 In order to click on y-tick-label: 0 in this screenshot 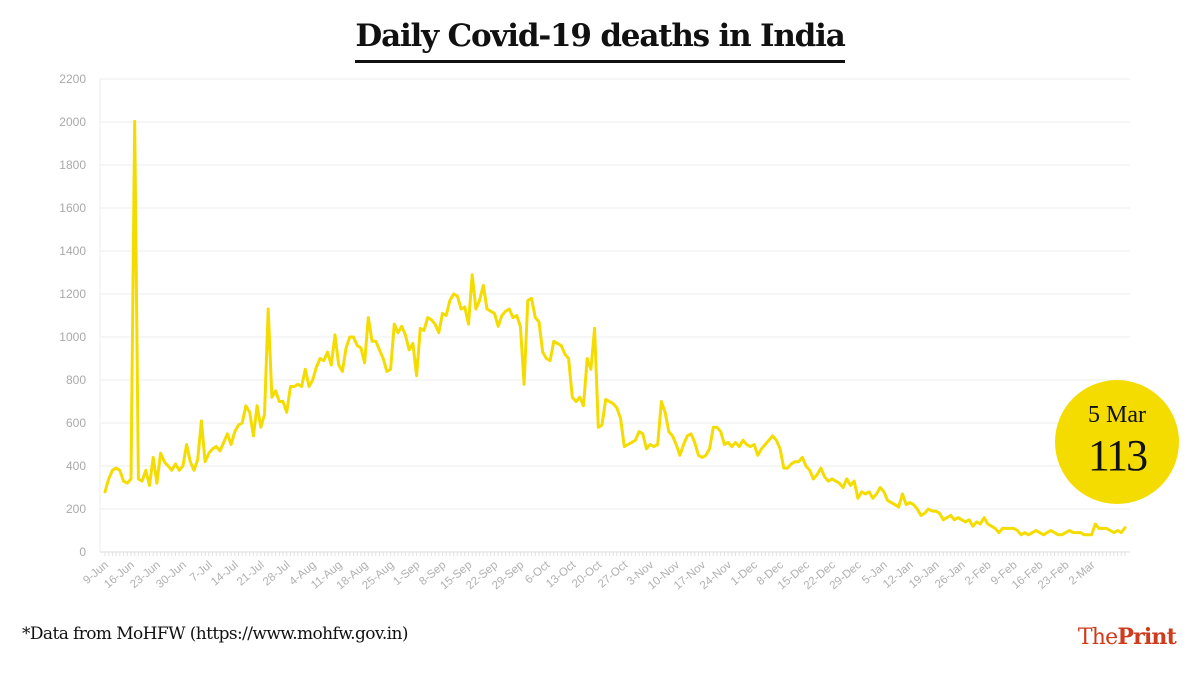, I will do `click(82, 552)`.